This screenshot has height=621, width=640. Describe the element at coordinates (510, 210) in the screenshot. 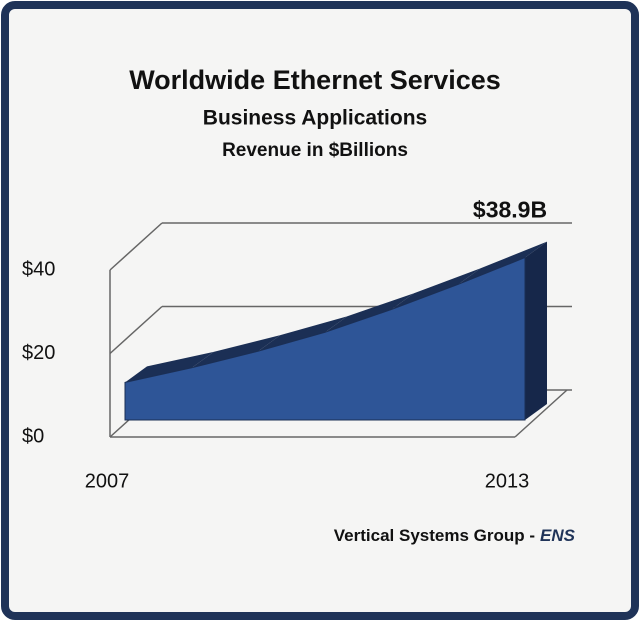

I see `value-label: $38.9B` at that location.